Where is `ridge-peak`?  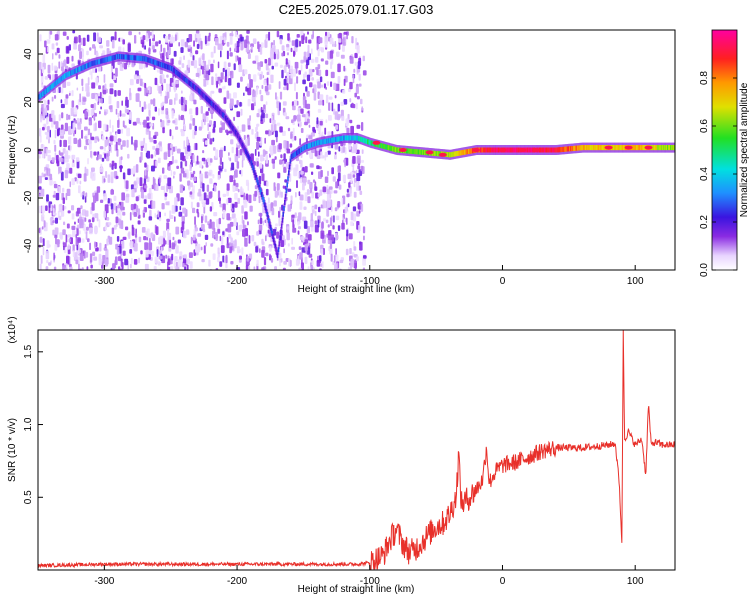
ridge-peak is located at coordinates (442, 154).